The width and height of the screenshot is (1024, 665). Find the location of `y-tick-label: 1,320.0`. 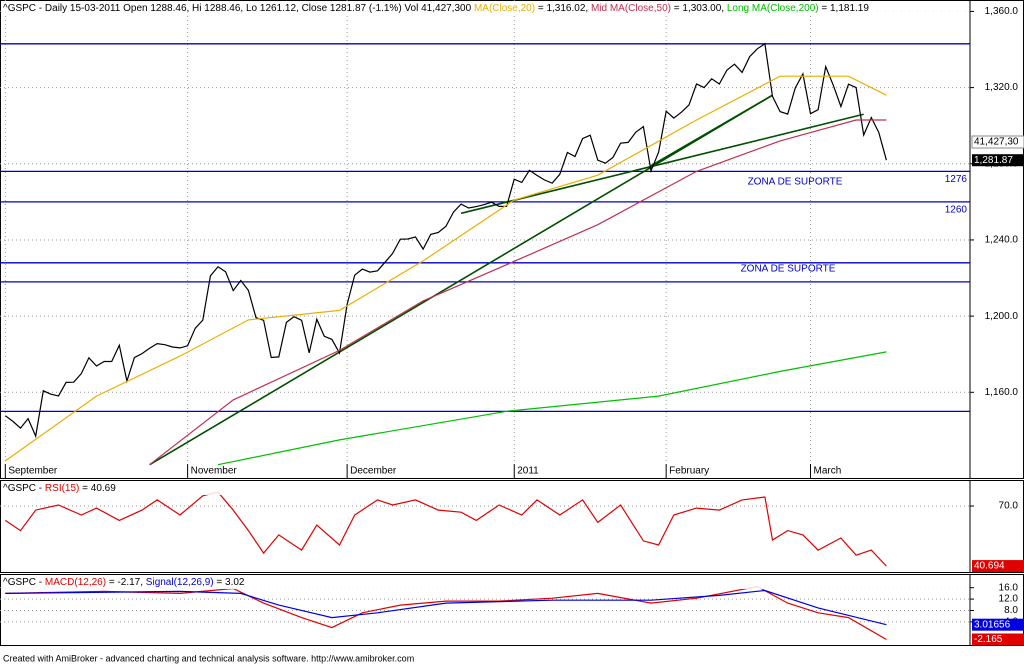

y-tick-label: 1,320.0 is located at coordinates (1002, 87).